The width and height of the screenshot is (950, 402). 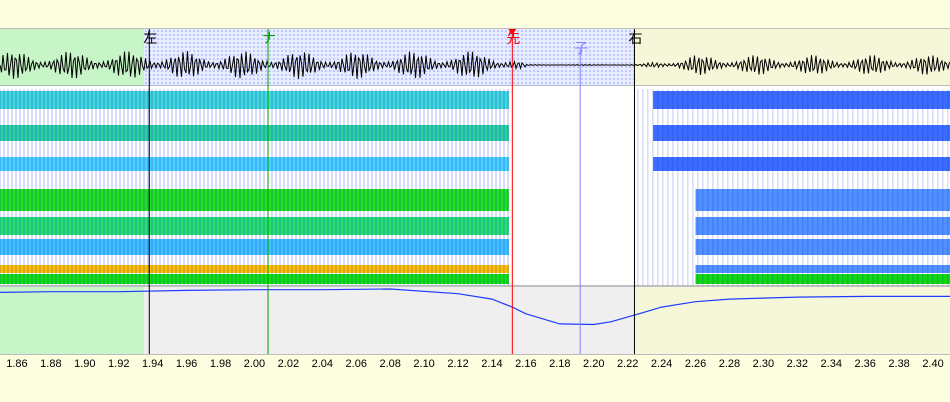 I want to click on time-tick-label: 2.12, so click(x=457, y=364).